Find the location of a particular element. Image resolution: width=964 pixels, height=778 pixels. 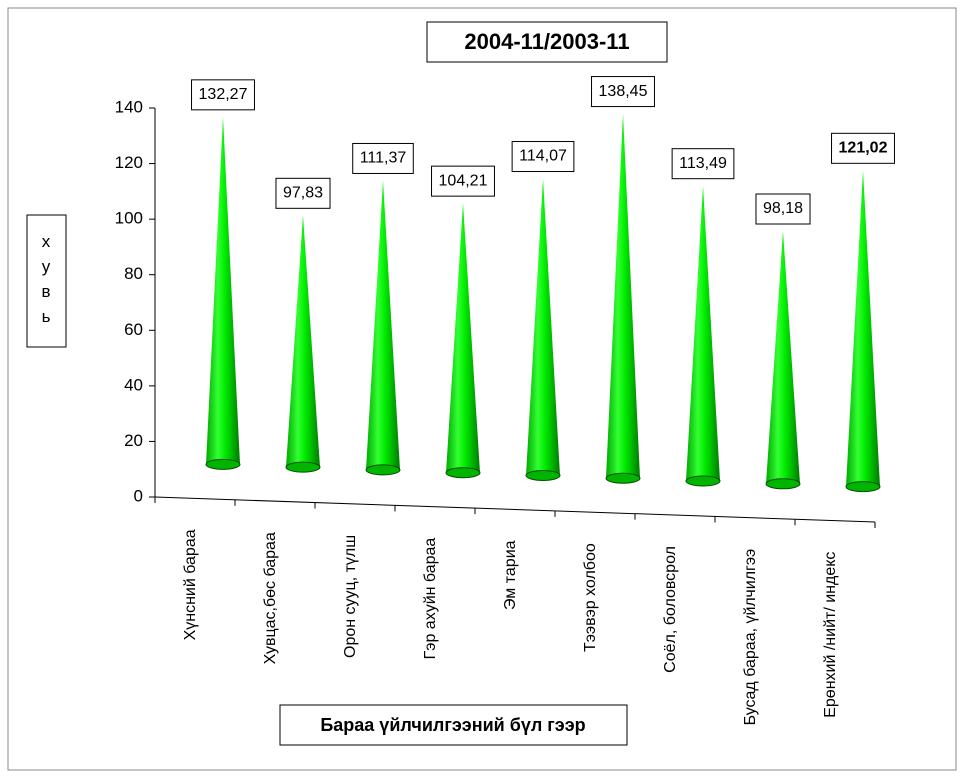

x-tick-label: Гэр ахуйн бараа is located at coordinates (430, 599).